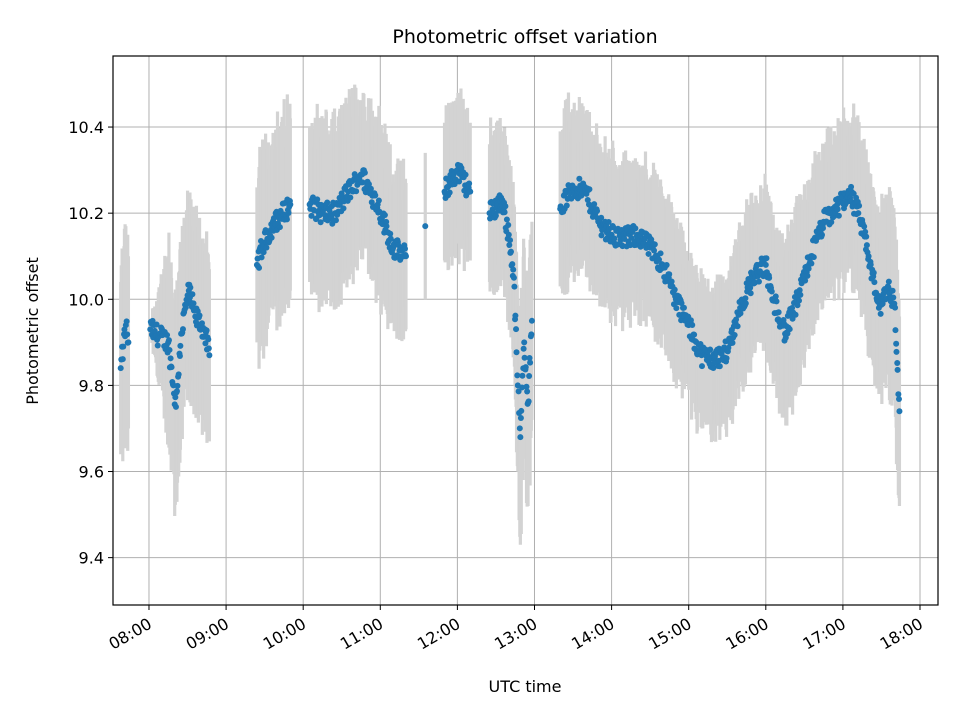  What do you see at coordinates (86, 299) in the screenshot?
I see `y-tick-label: 10.0` at bounding box center [86, 299].